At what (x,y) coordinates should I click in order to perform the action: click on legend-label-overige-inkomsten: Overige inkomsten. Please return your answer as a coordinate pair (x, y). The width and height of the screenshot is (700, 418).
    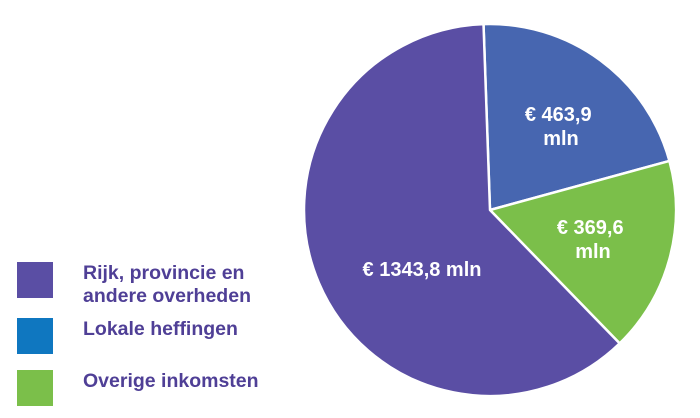
    Looking at the image, I should click on (198, 381).